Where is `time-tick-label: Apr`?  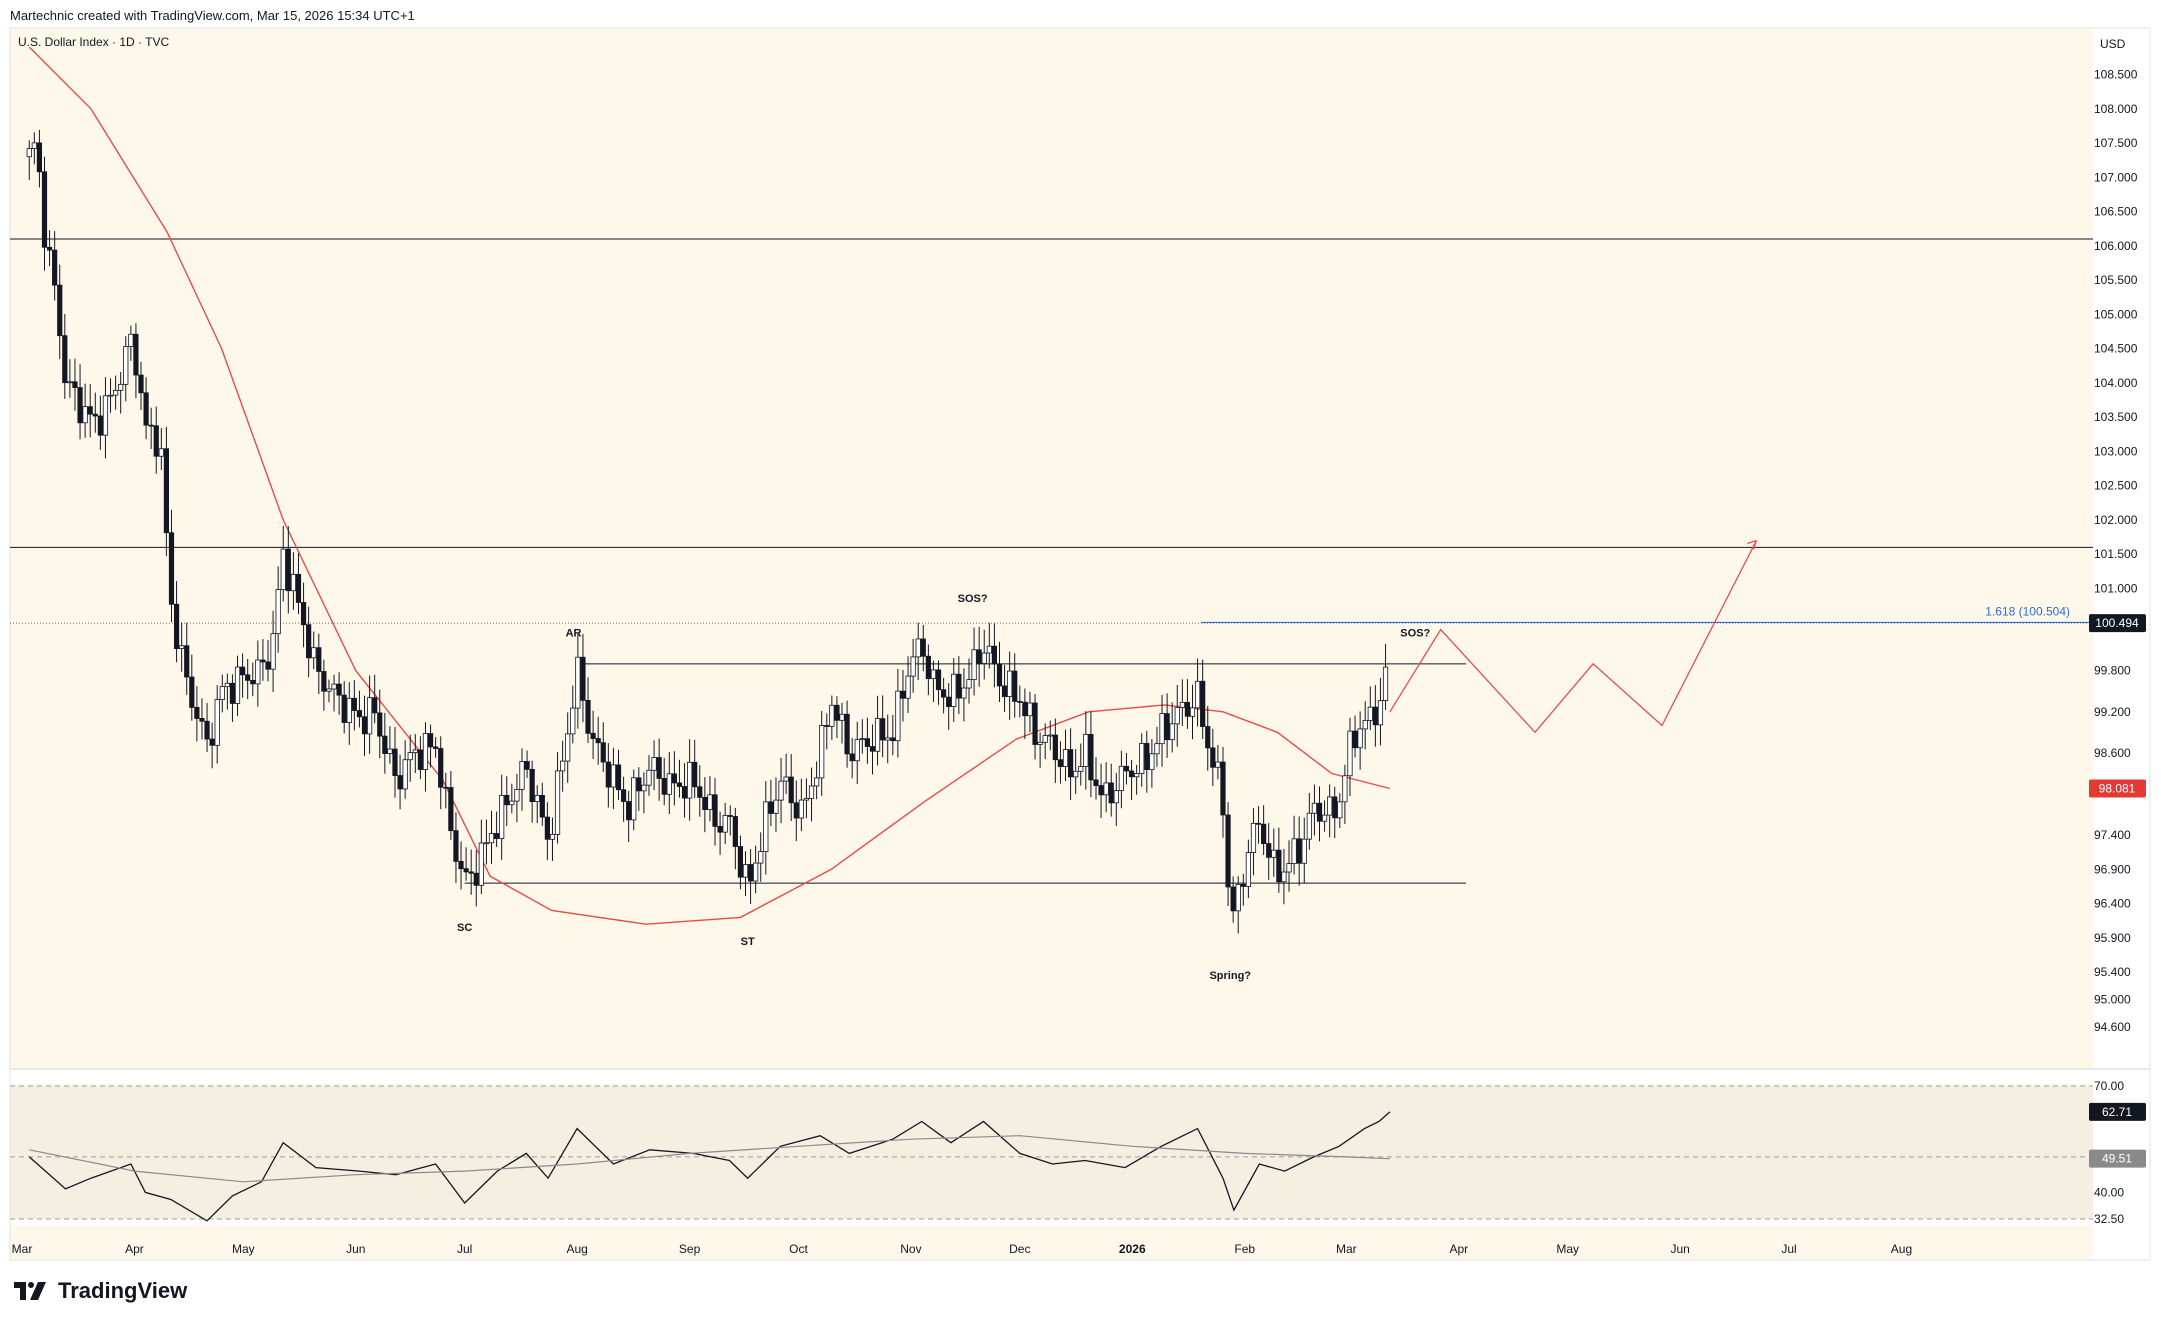
time-tick-label: Apr is located at coordinates (1458, 1249).